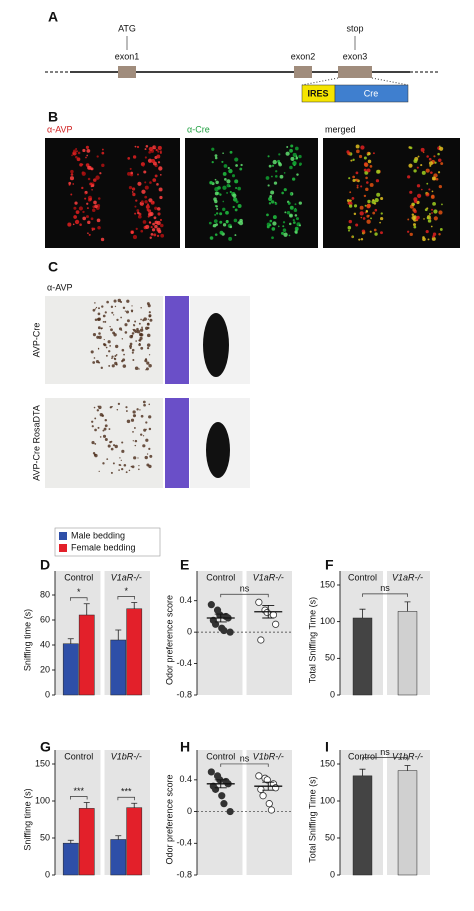 The height and width of the screenshot is (911, 474). What do you see at coordinates (327, 763) in the screenshot?
I see `y-tick-label: 150` at bounding box center [327, 763].